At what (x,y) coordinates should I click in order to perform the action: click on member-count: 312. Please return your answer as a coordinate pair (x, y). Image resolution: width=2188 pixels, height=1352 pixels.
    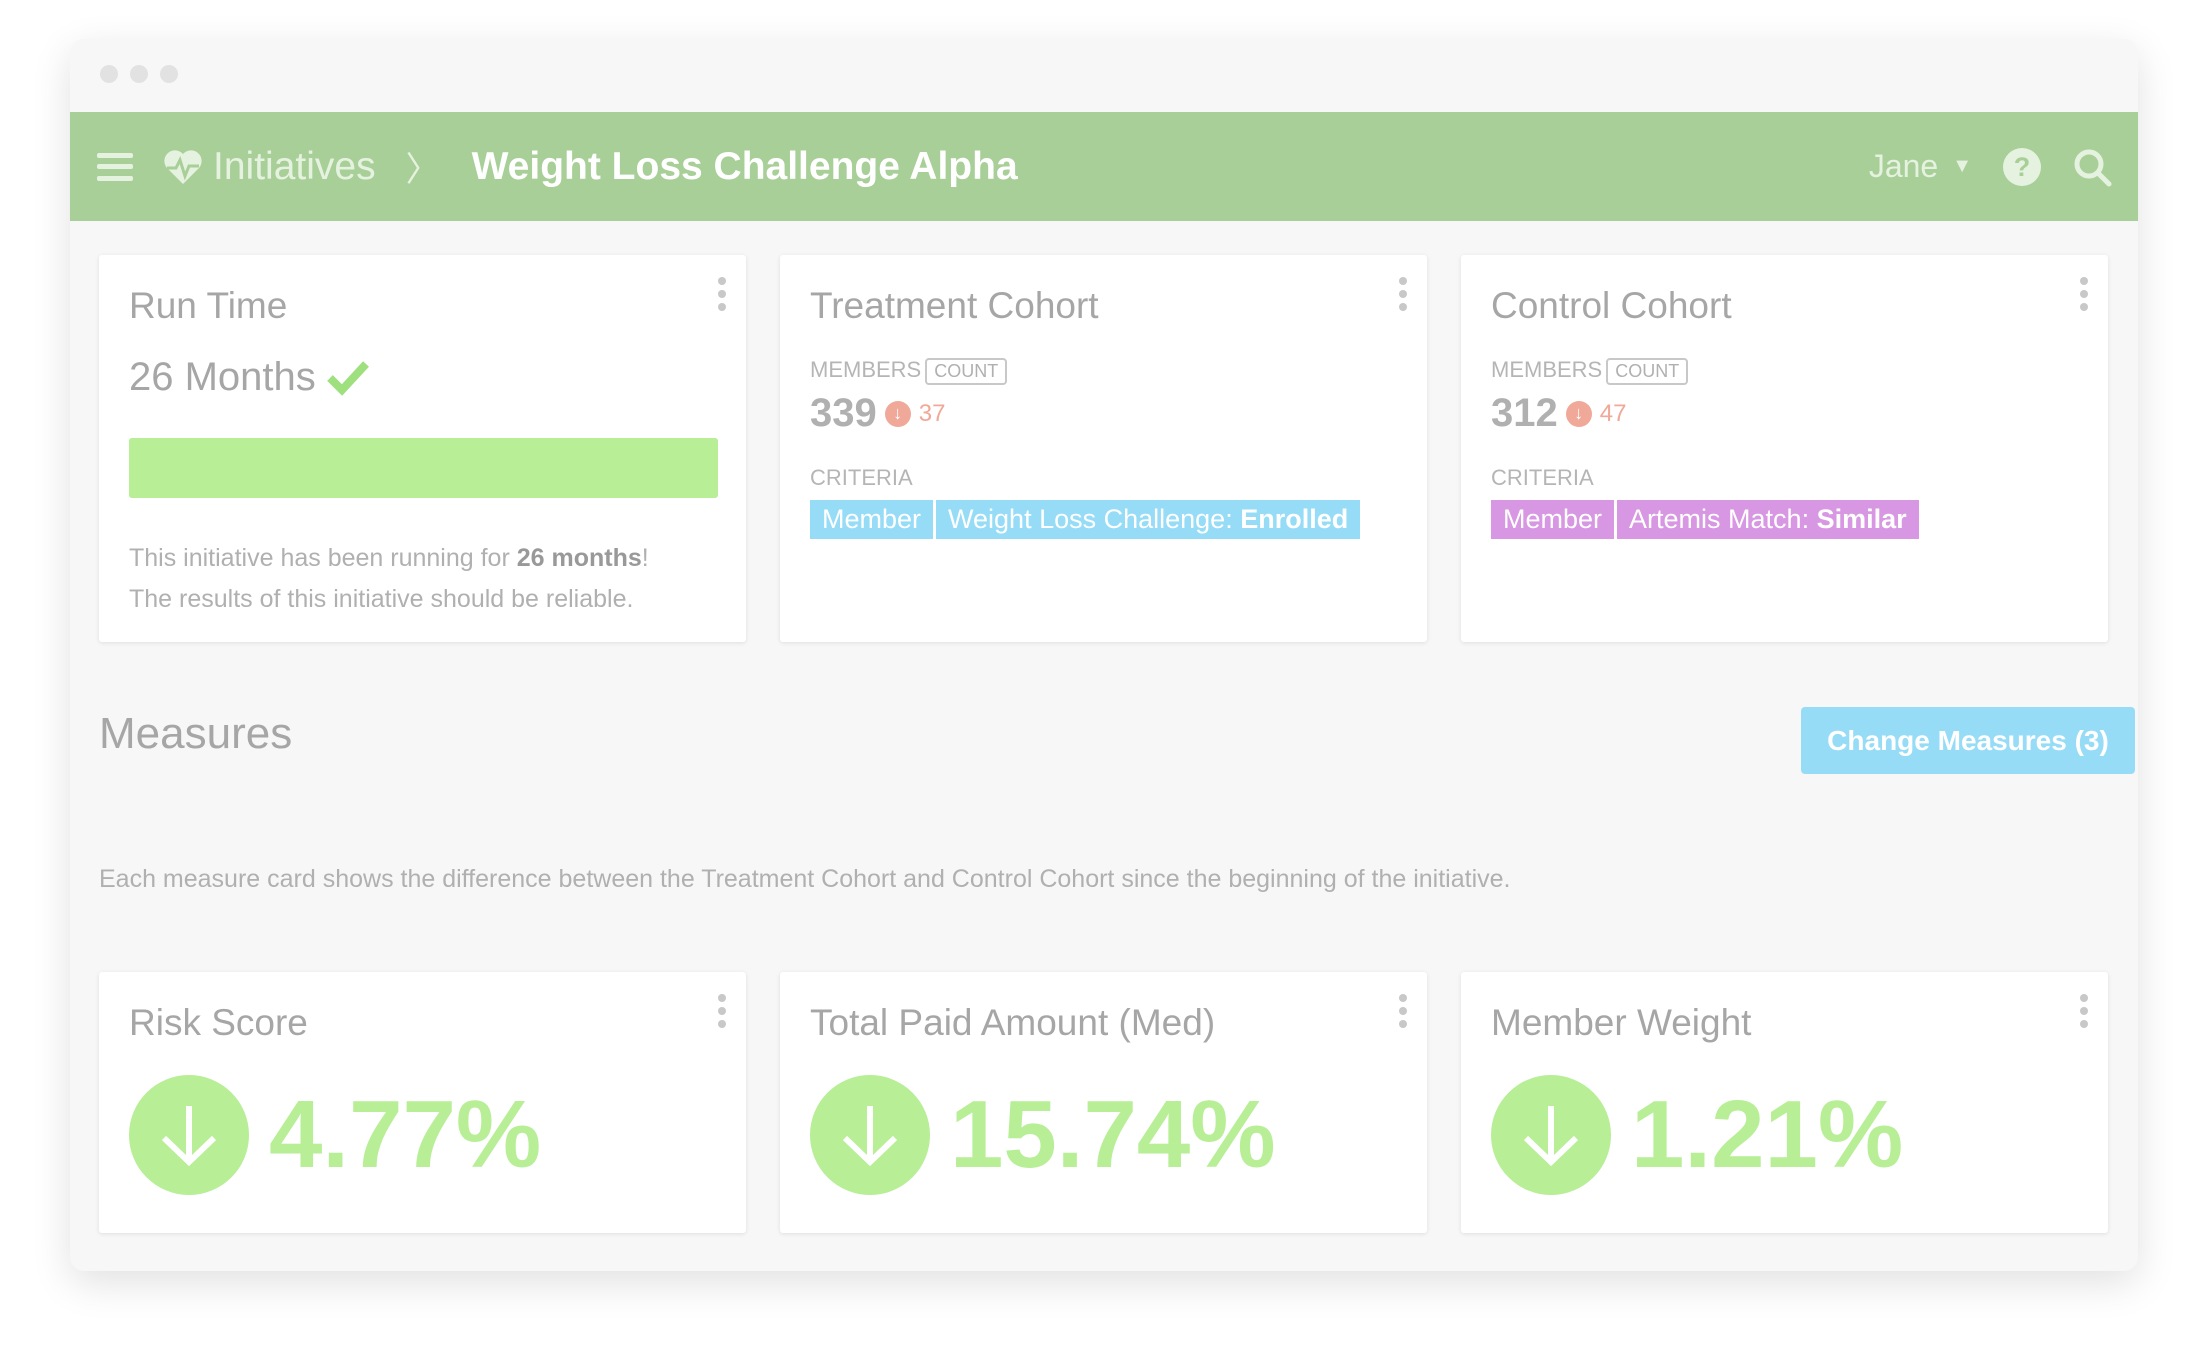
    Looking at the image, I should click on (1524, 413).